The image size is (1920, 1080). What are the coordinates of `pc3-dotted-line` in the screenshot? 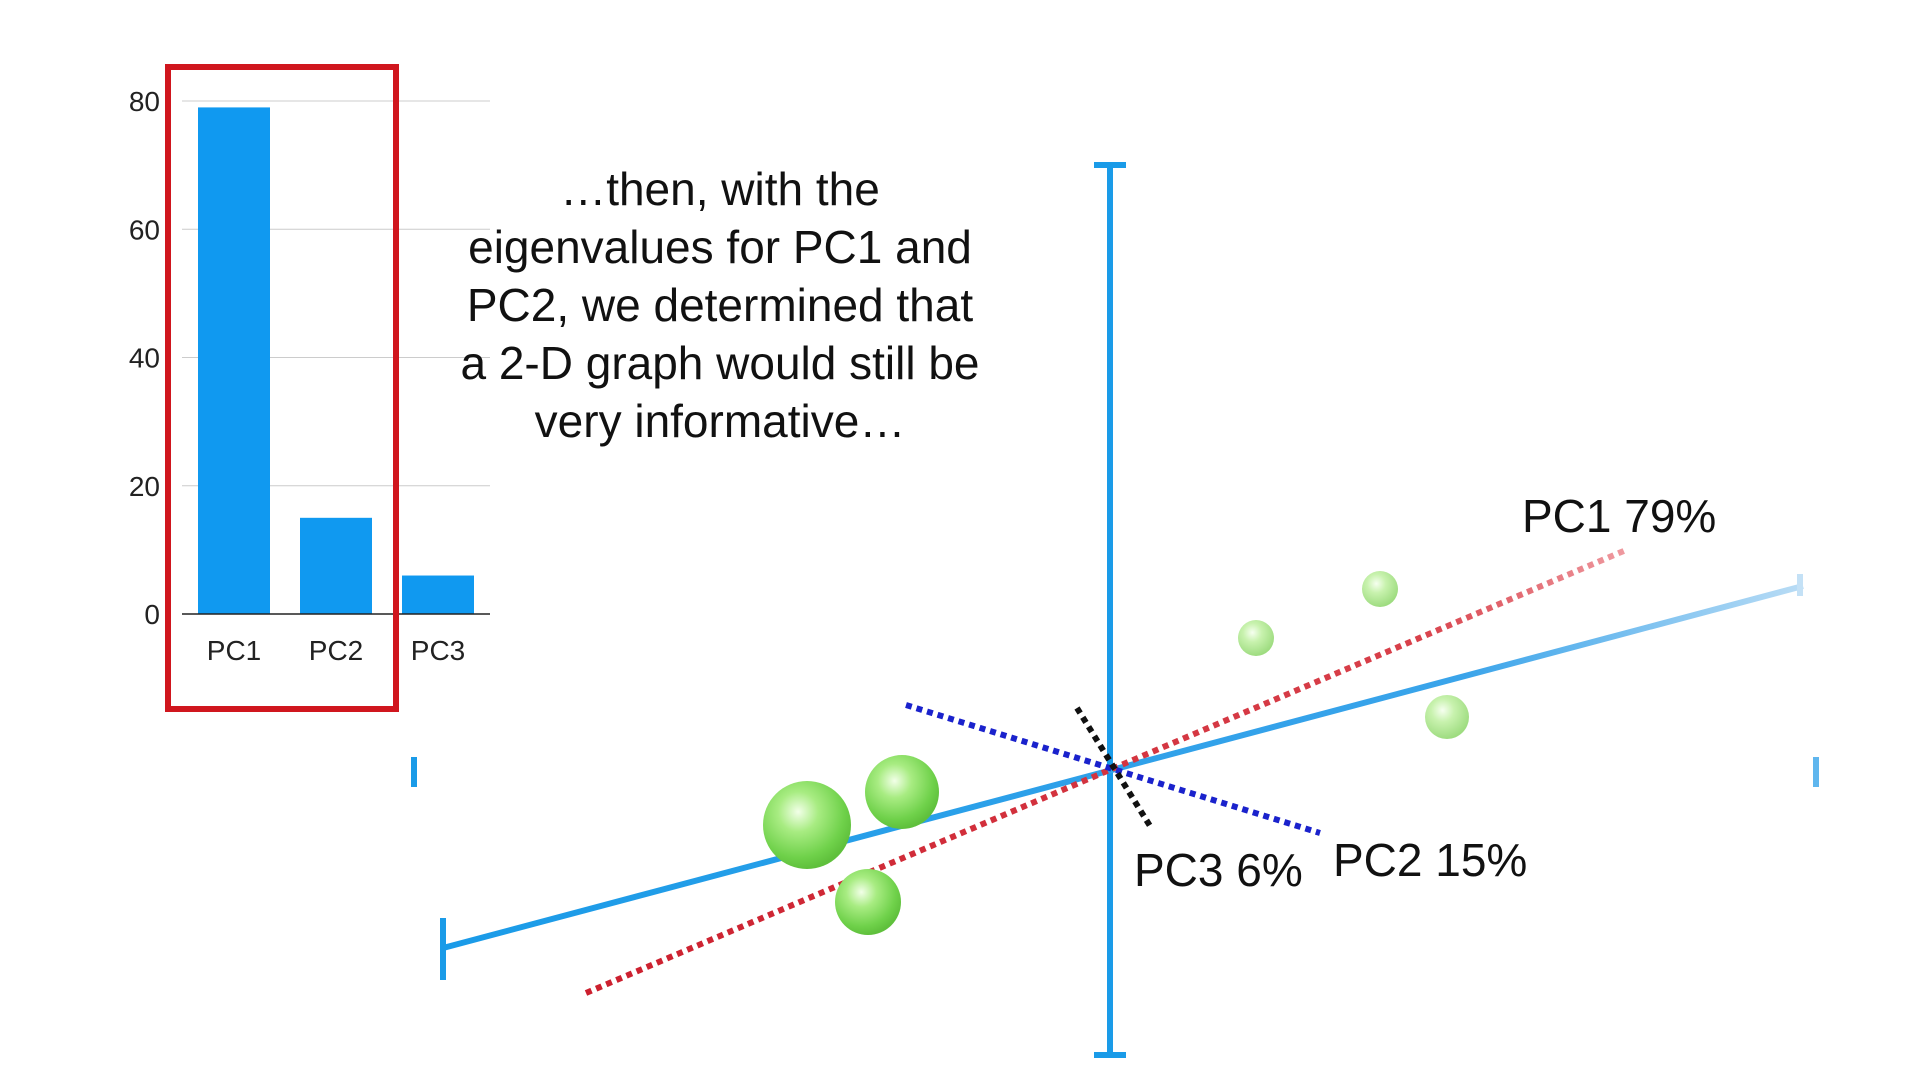 It's located at (1113, 767).